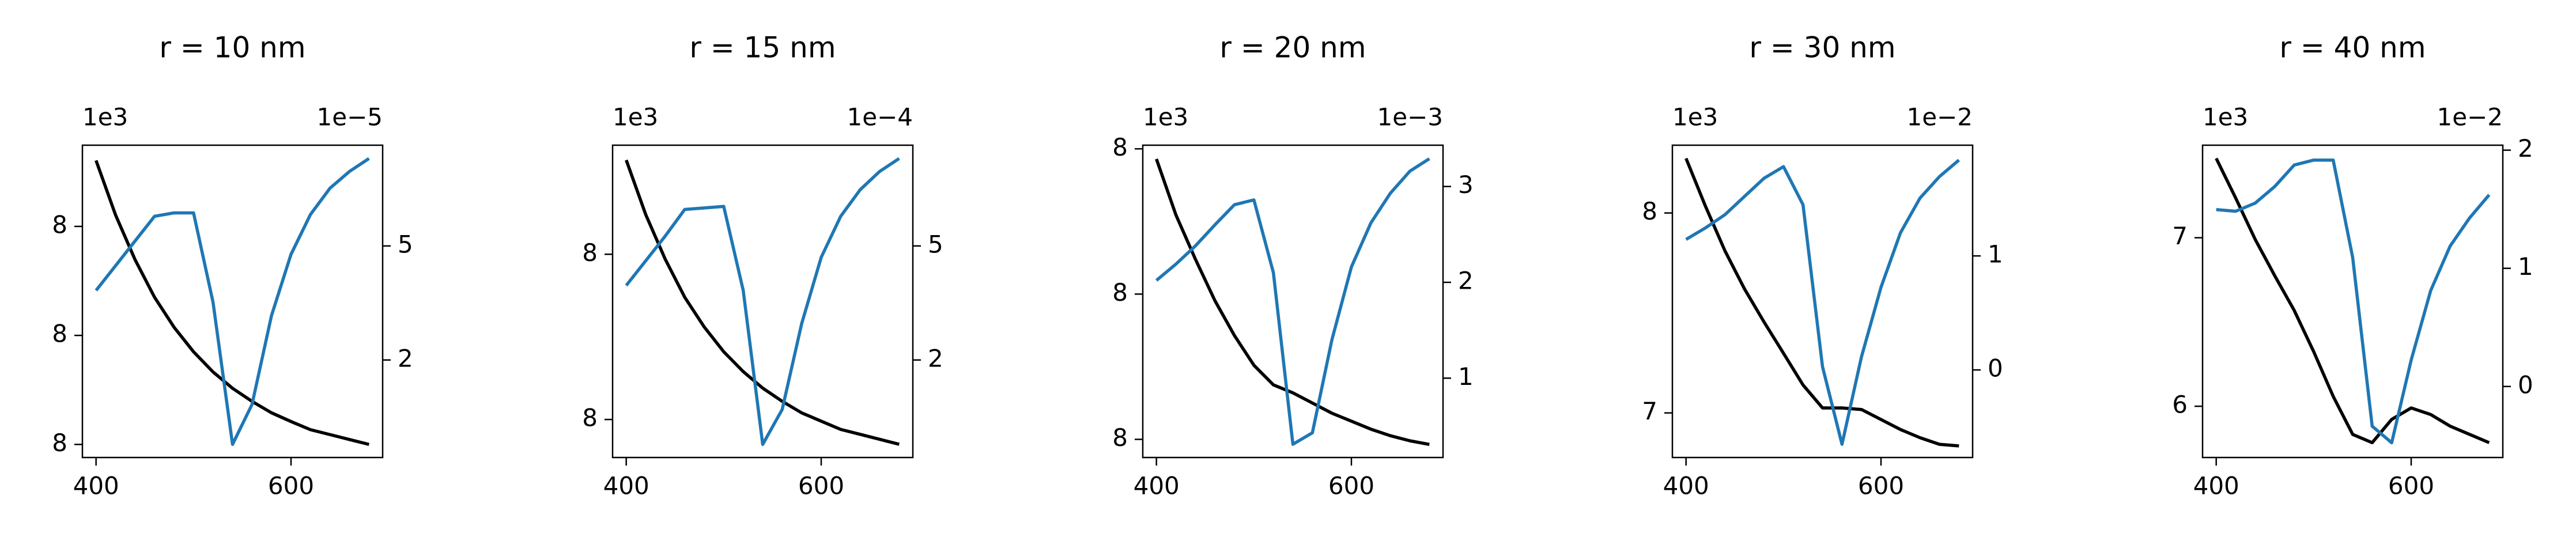 Image resolution: width=2576 pixels, height=552 pixels. Describe the element at coordinates (762, 48) in the screenshot. I see `subplot-title: r = 15 nm` at that location.